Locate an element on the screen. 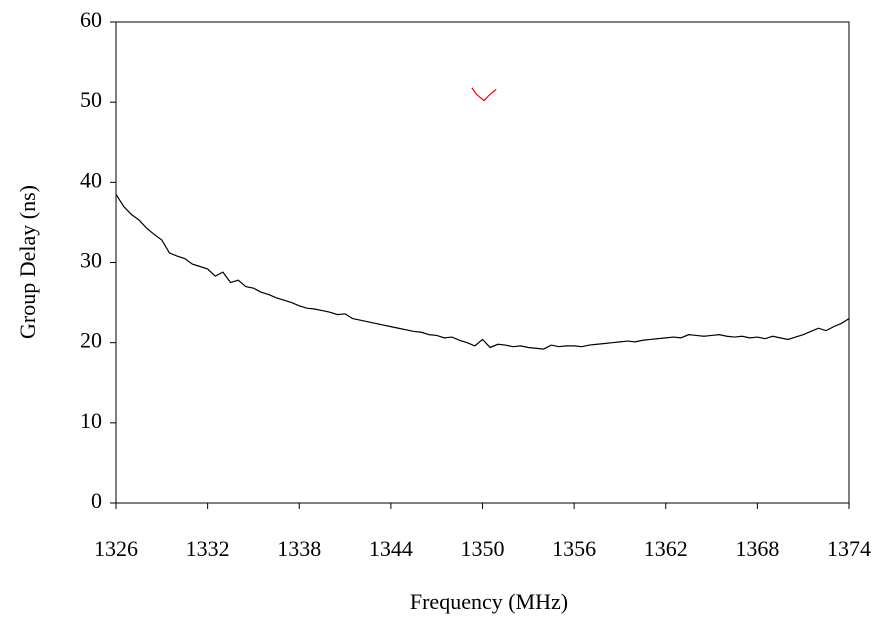  x-tick-label: 1332 is located at coordinates (208, 548).